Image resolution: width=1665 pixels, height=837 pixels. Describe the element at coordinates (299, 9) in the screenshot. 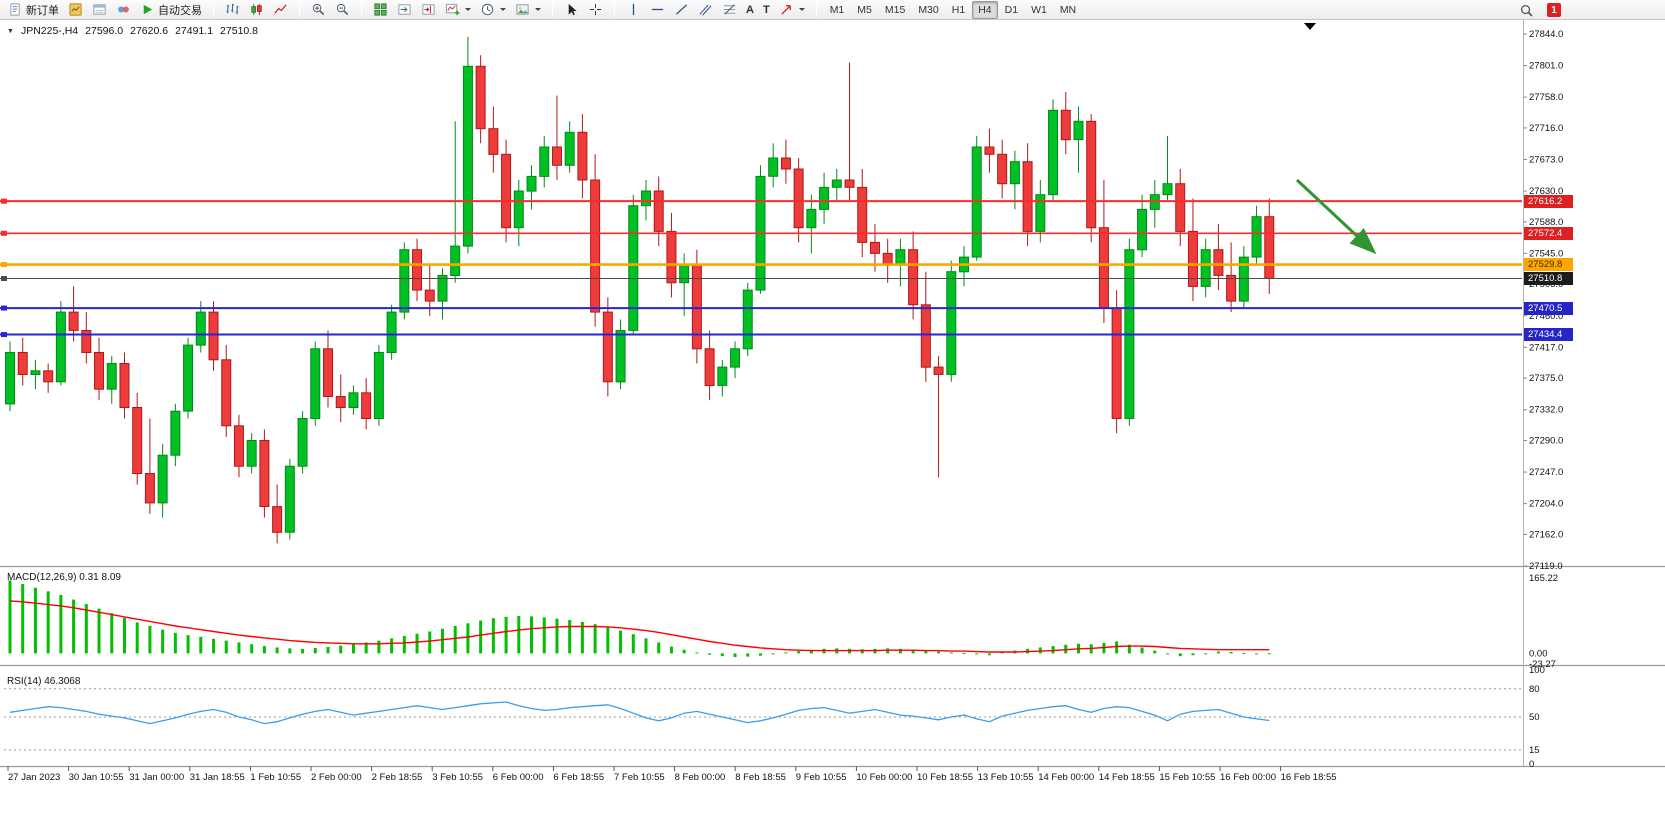

I see `toolbar-separator` at that location.